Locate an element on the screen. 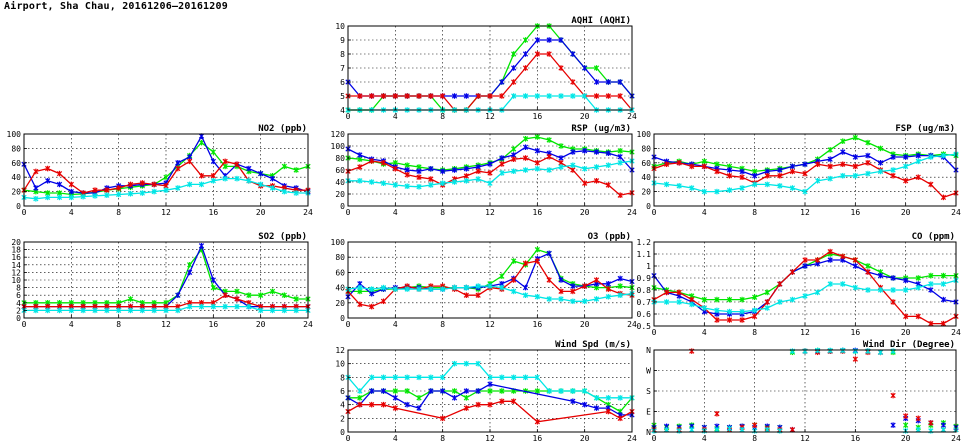  series-cyan is located at coordinates (805, 296).